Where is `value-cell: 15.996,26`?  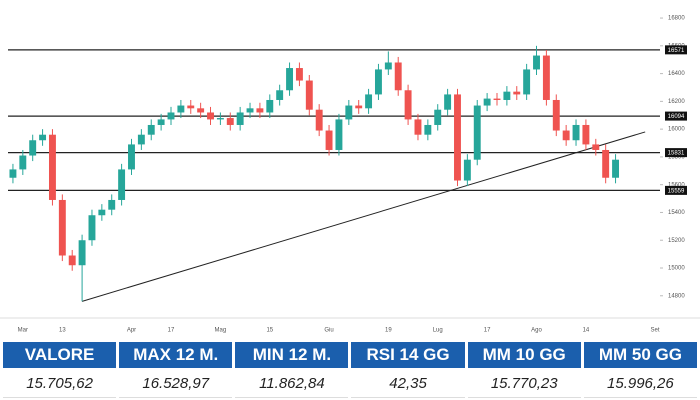 value-cell: 15.996,26 is located at coordinates (640, 384).